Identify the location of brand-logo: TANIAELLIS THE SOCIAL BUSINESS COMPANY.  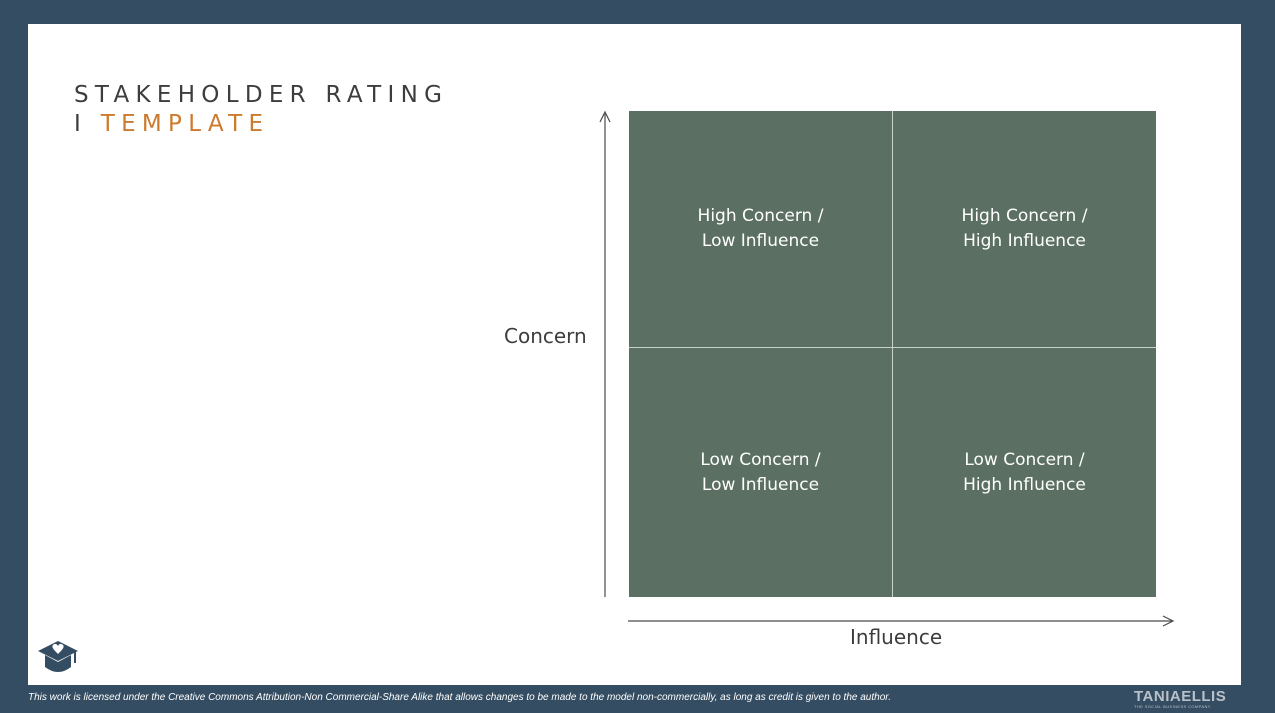
(1180, 699).